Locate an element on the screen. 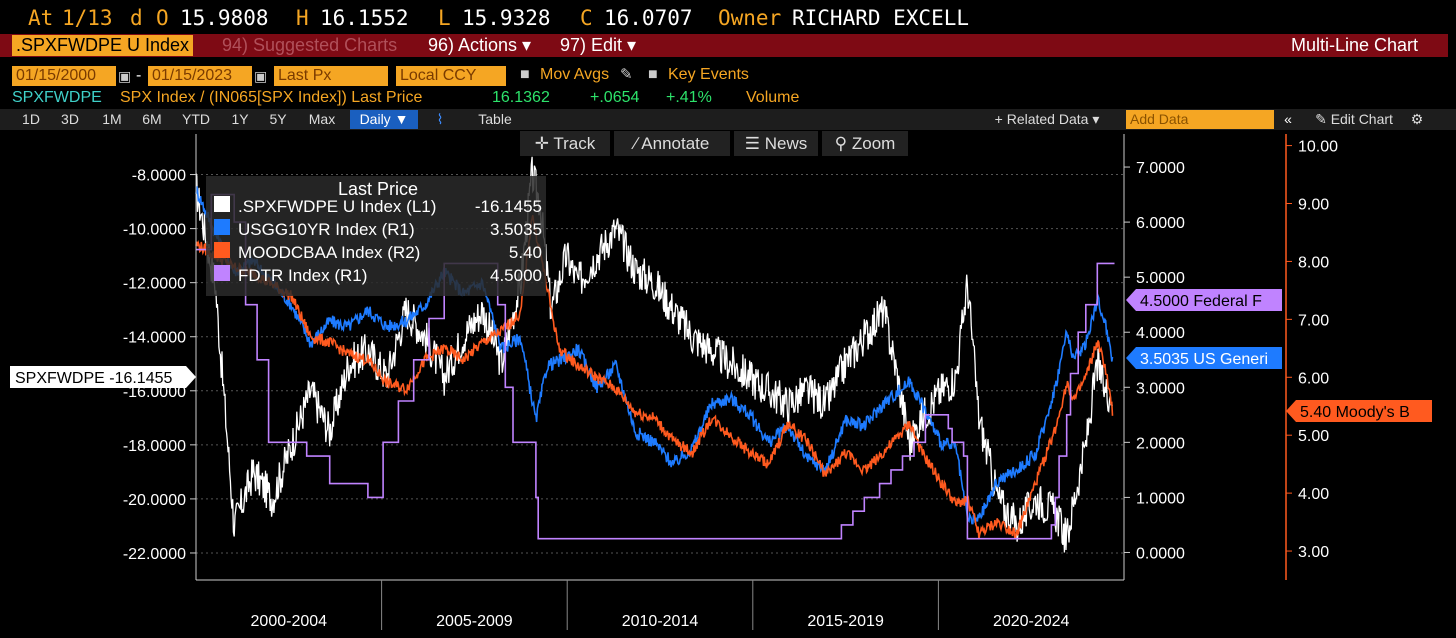 The image size is (1456, 638). usgg10yr-end-tag-bg is located at coordinates (1204, 358).